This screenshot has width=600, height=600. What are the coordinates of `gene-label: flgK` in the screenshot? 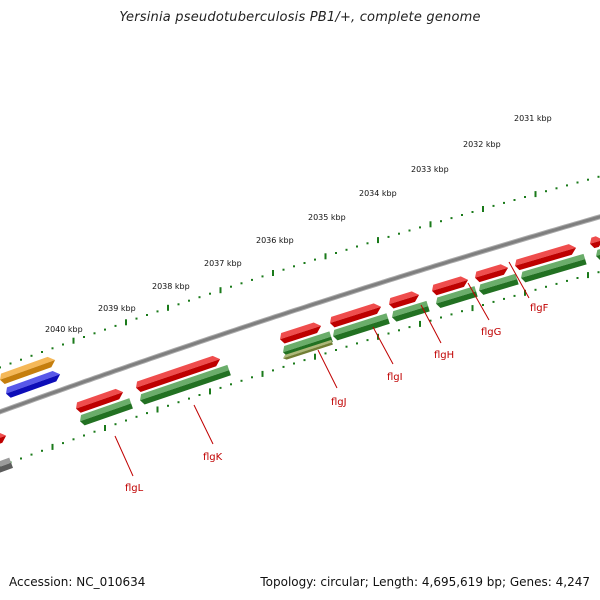 It's located at (213, 457).